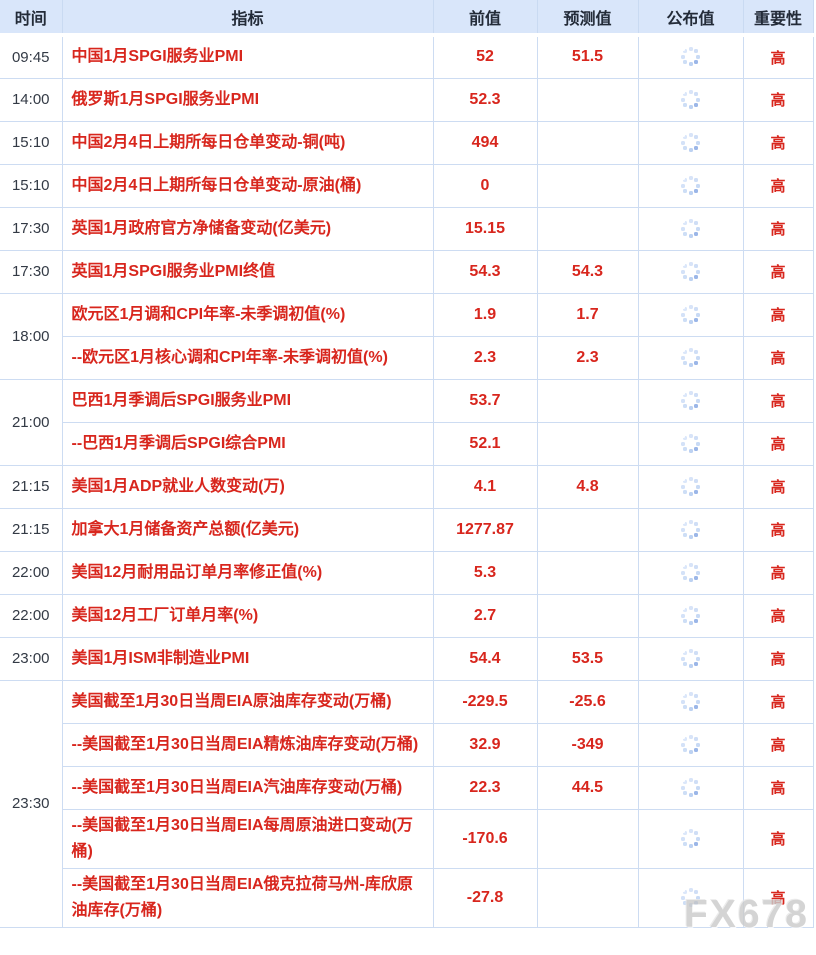  I want to click on event-time: 17:30, so click(31, 229).